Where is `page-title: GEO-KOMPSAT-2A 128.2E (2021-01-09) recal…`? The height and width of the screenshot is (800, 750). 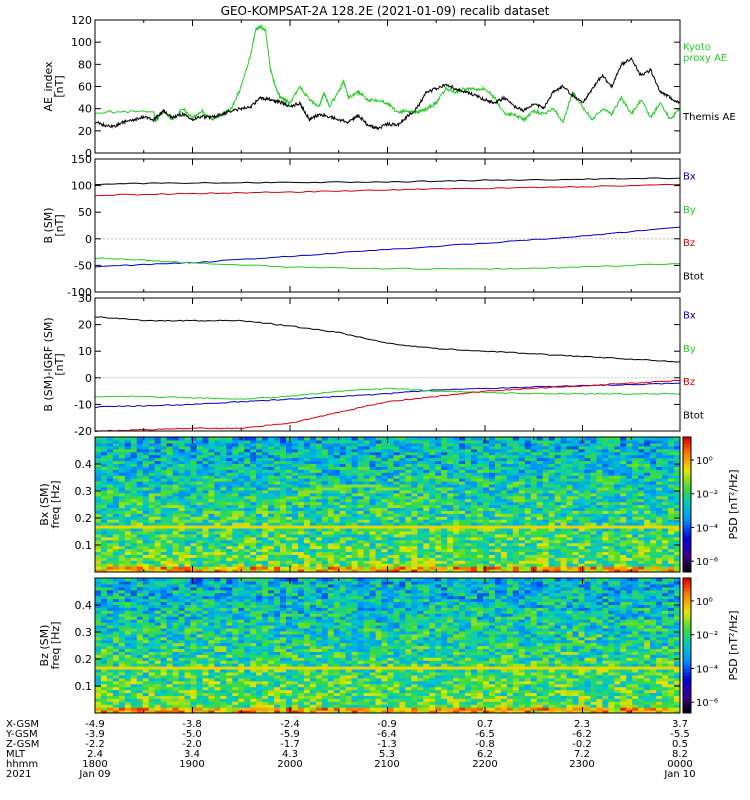
page-title: GEO-KOMPSAT-2A 128.2E (2021-01-09) recal… is located at coordinates (385, 11).